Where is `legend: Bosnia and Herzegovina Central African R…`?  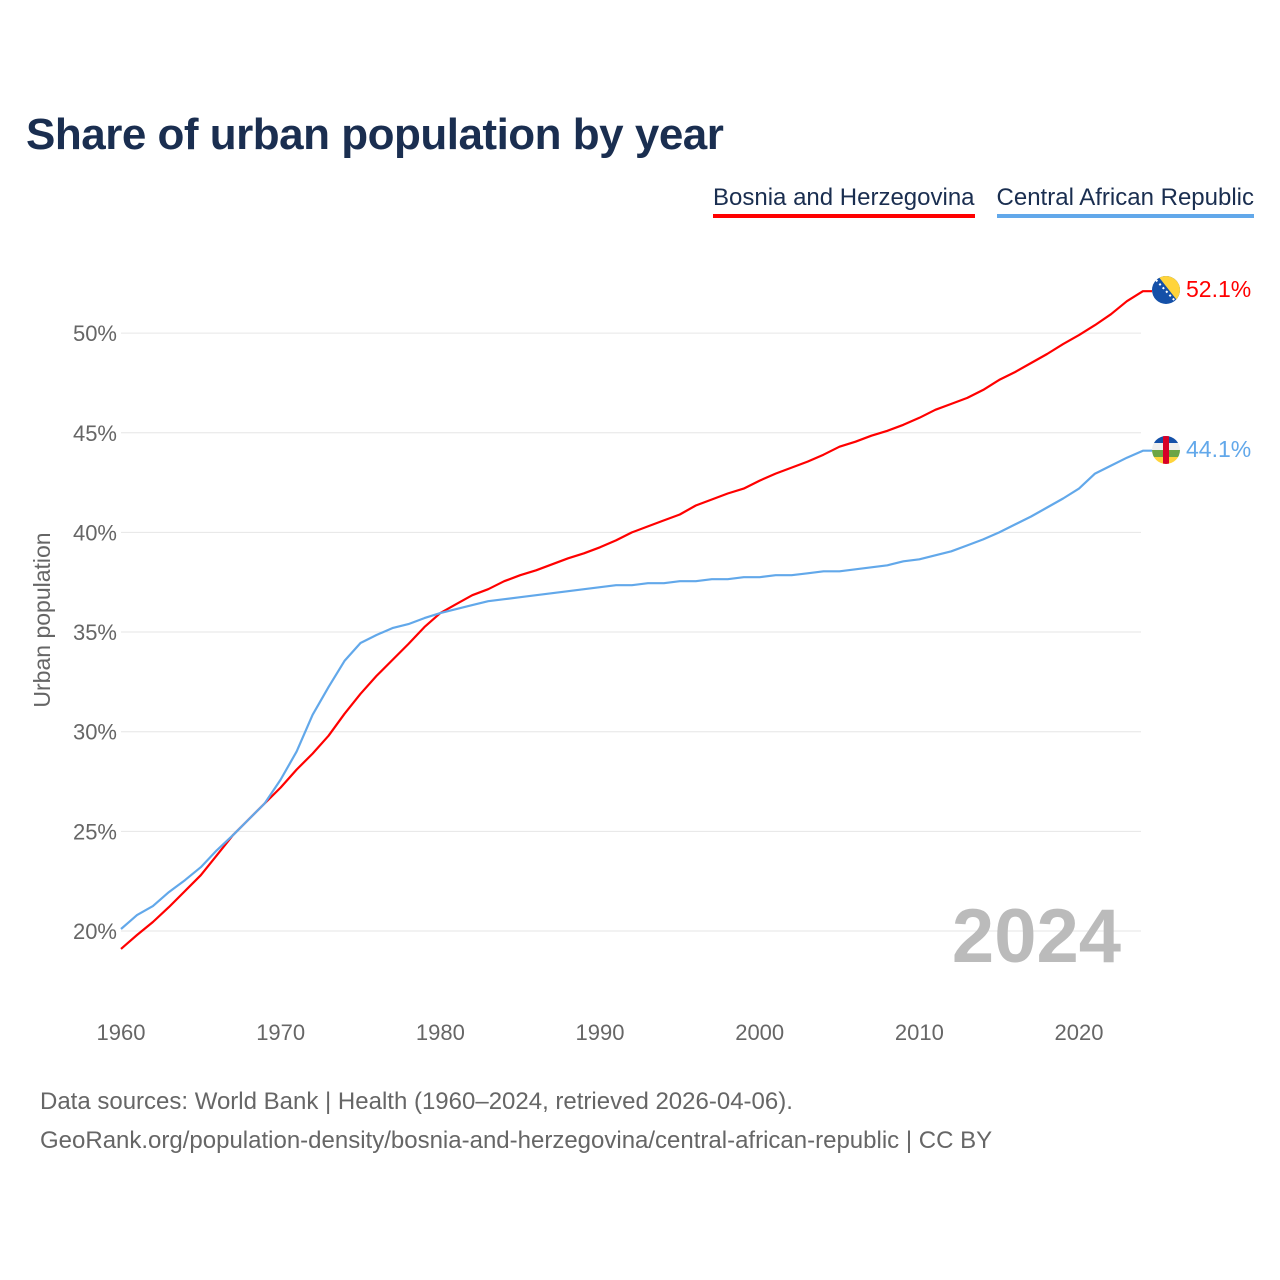 legend: Bosnia and Herzegovina Central African R… is located at coordinates (983, 201).